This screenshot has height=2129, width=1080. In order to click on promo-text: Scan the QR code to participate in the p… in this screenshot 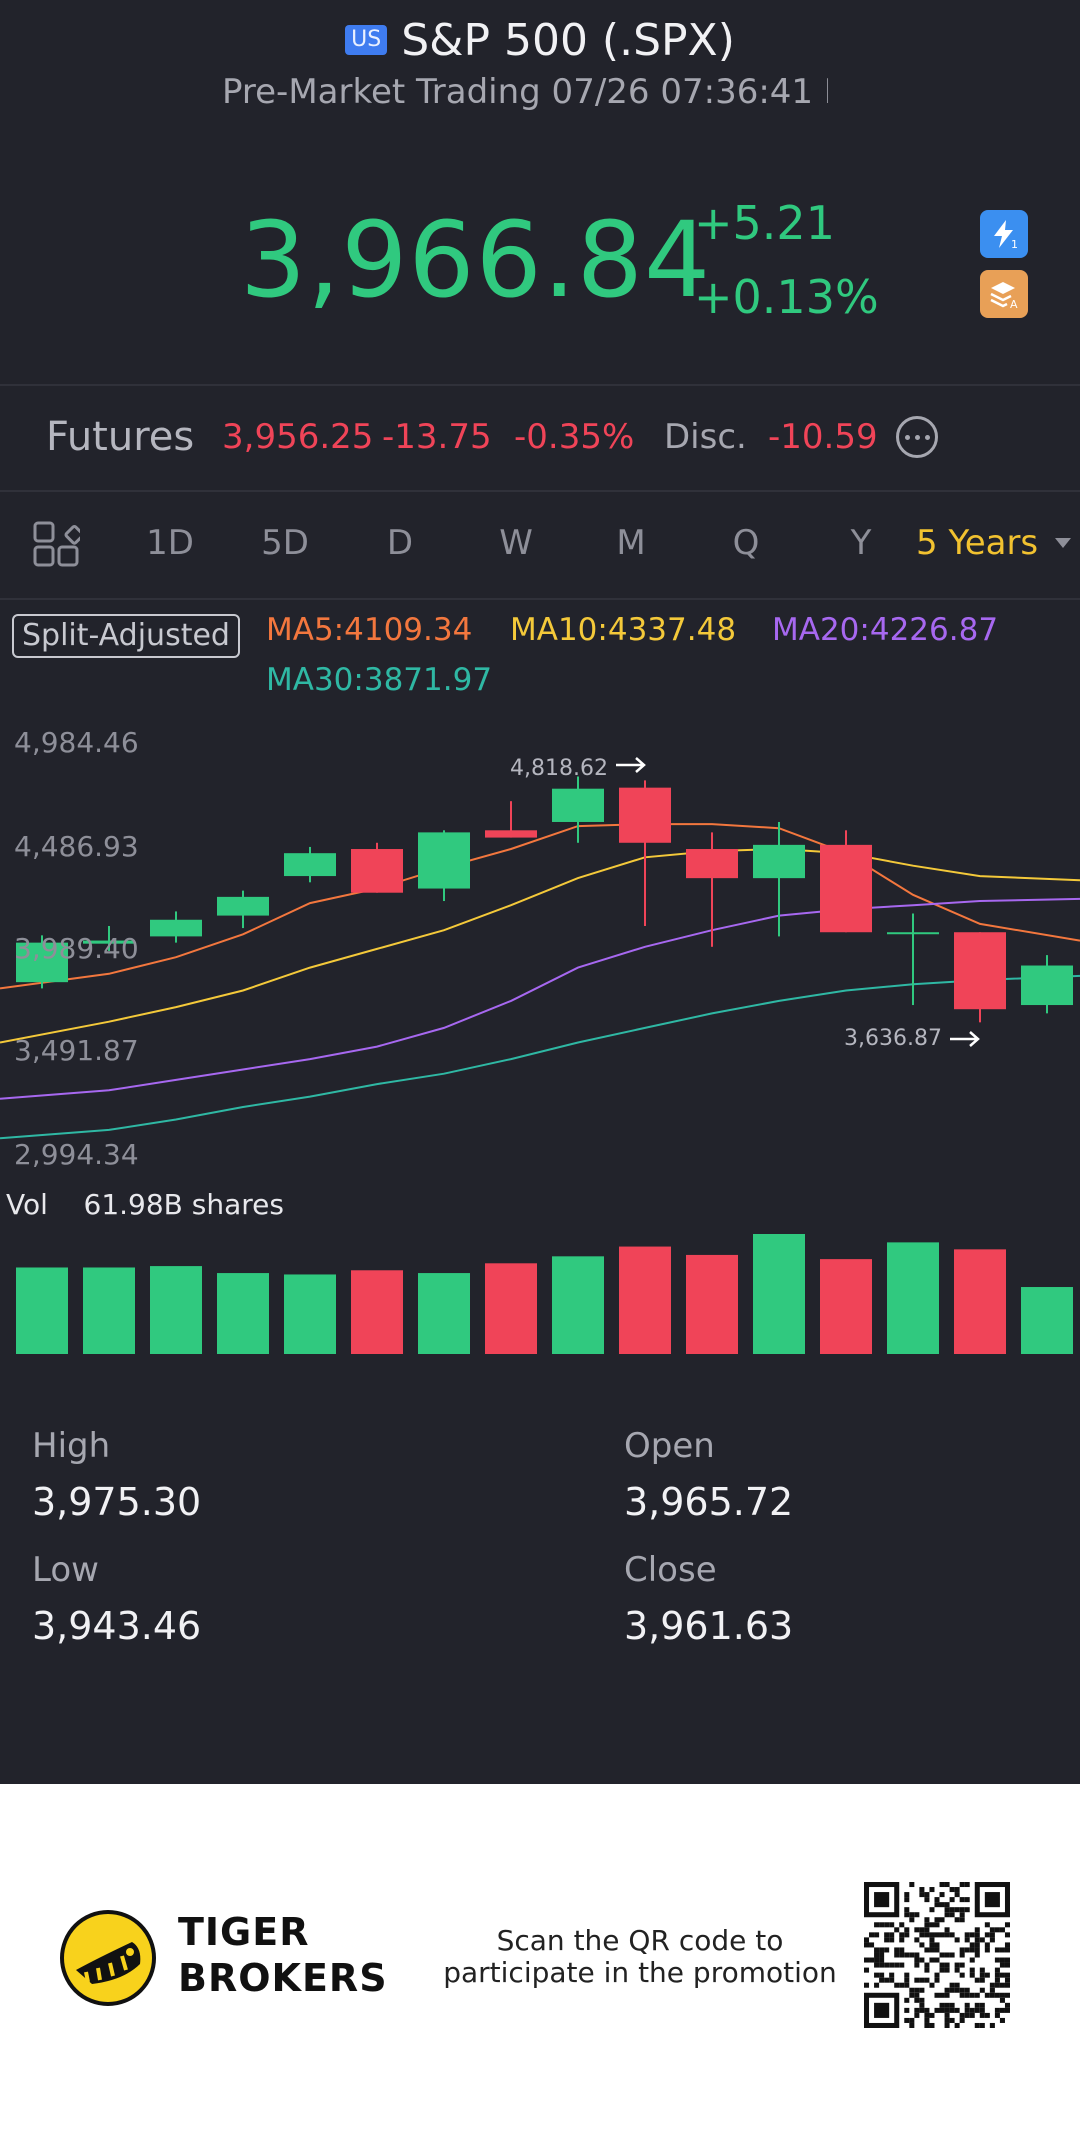, I will do `click(640, 1957)`.